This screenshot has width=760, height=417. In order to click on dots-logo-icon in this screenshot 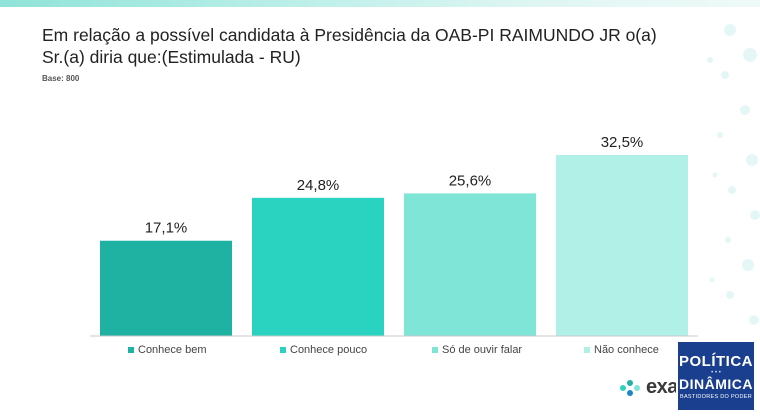, I will do `click(630, 387)`.